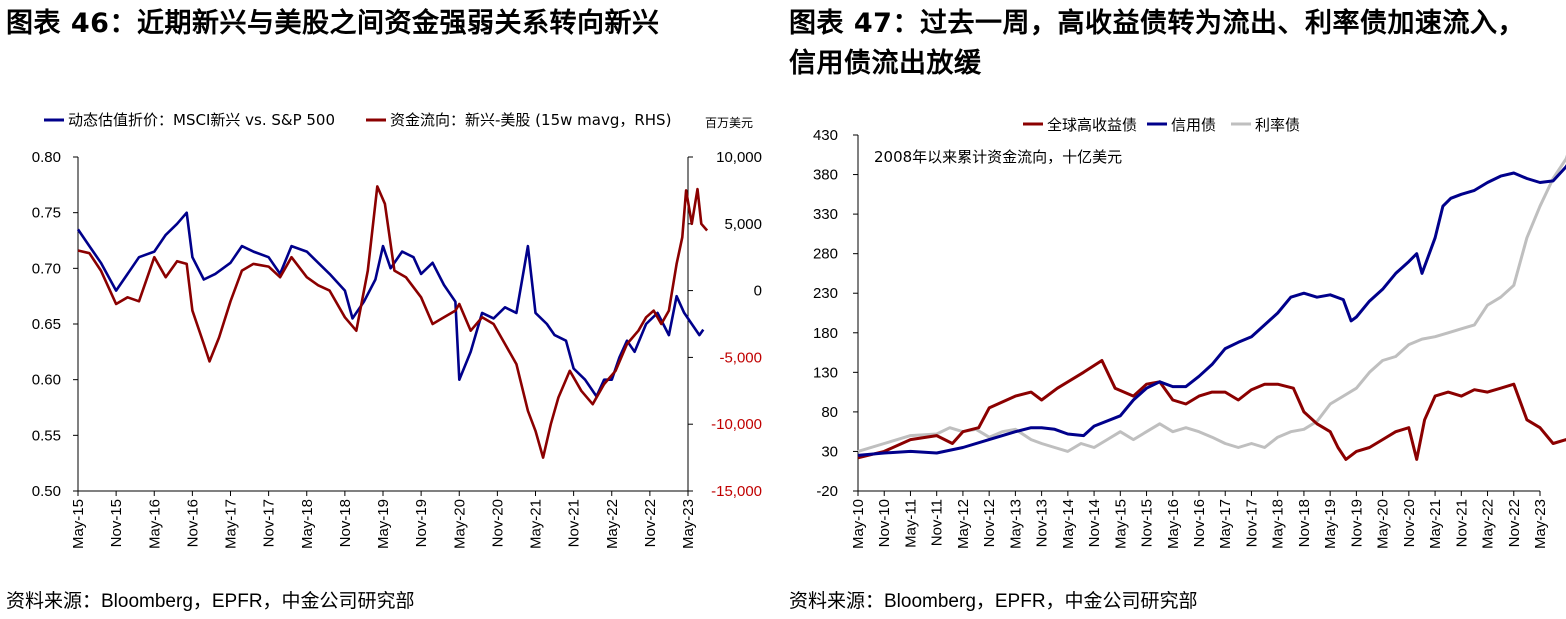 The image size is (1566, 619). What do you see at coordinates (829, 412) in the screenshot?
I see `y-tick-label: 80` at bounding box center [829, 412].